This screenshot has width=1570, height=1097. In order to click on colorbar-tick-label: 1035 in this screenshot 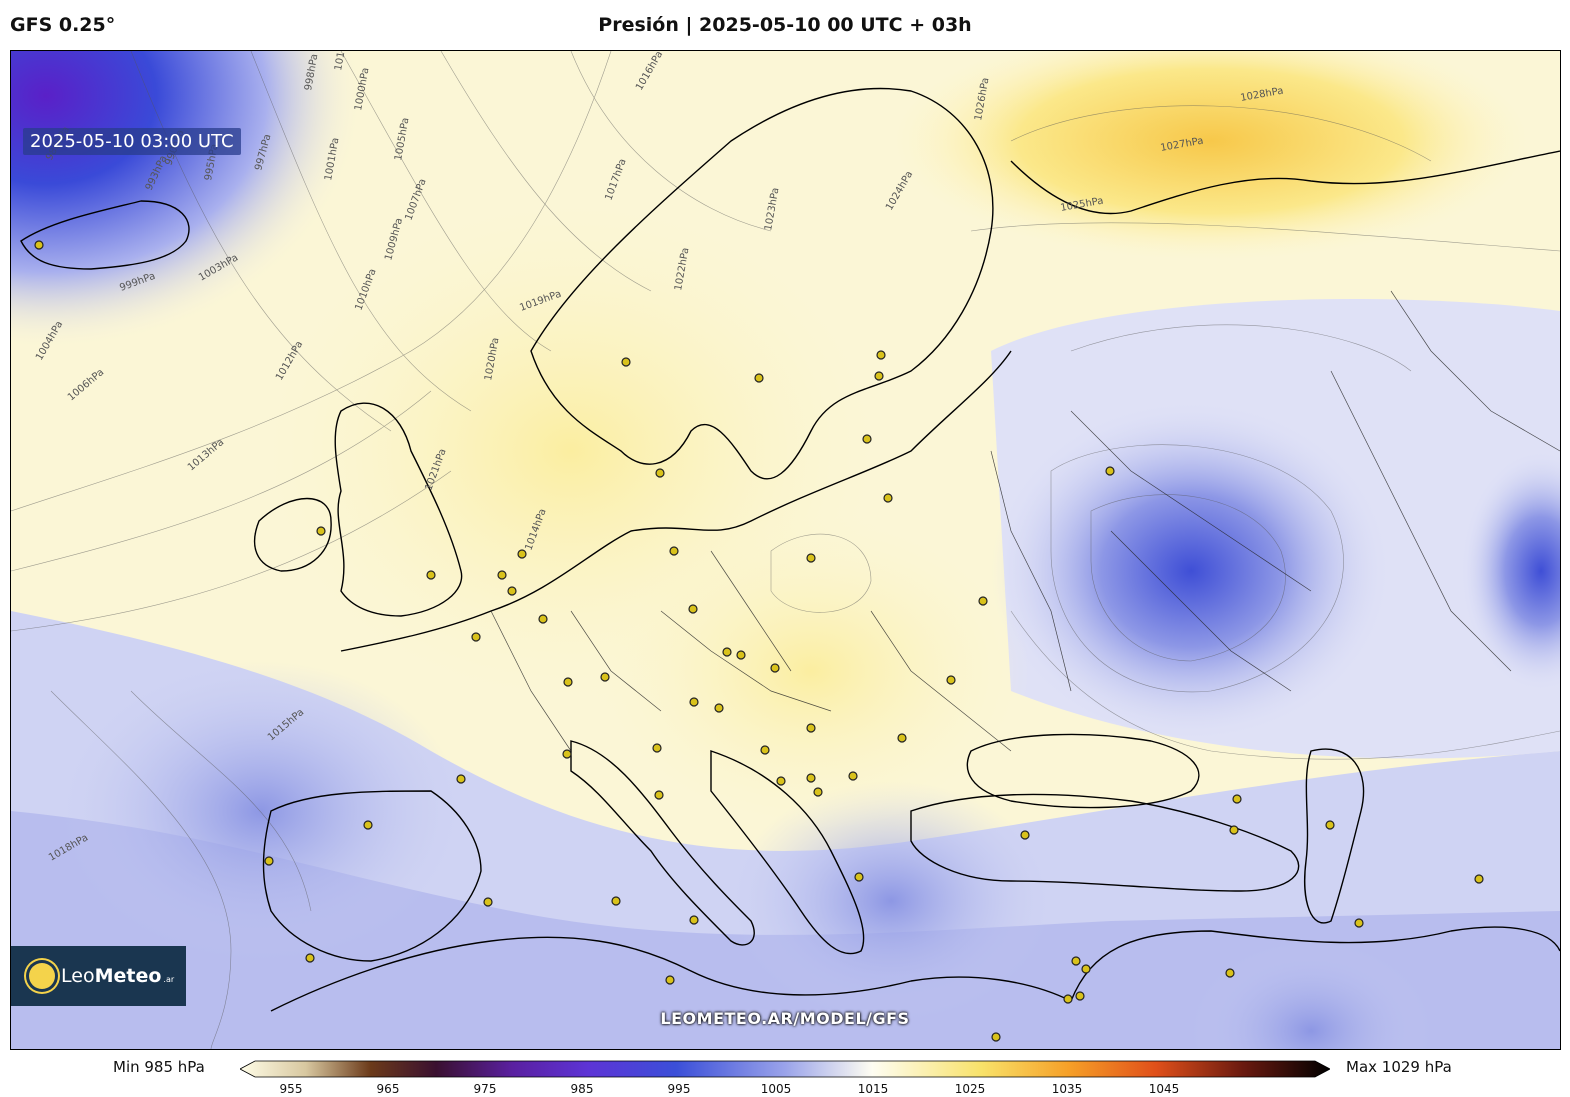, I will do `click(1067, 1089)`.